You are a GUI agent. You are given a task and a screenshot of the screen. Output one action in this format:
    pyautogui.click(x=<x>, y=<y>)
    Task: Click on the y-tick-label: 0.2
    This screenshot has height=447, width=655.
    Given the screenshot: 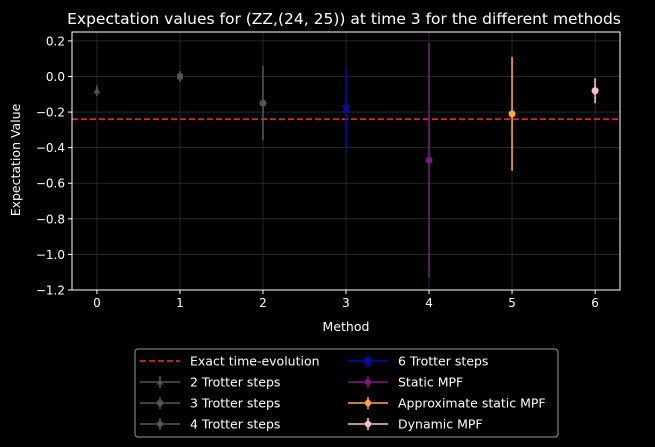 What is the action you would take?
    pyautogui.click(x=55, y=41)
    